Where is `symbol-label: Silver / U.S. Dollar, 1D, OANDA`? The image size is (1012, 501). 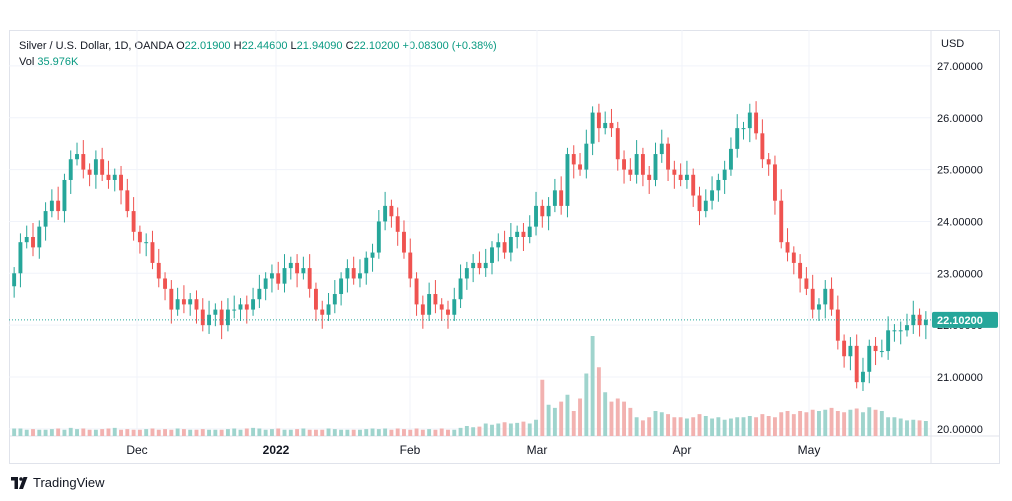 symbol-label: Silver / U.S. Dollar, 1D, OANDA is located at coordinates (96, 46).